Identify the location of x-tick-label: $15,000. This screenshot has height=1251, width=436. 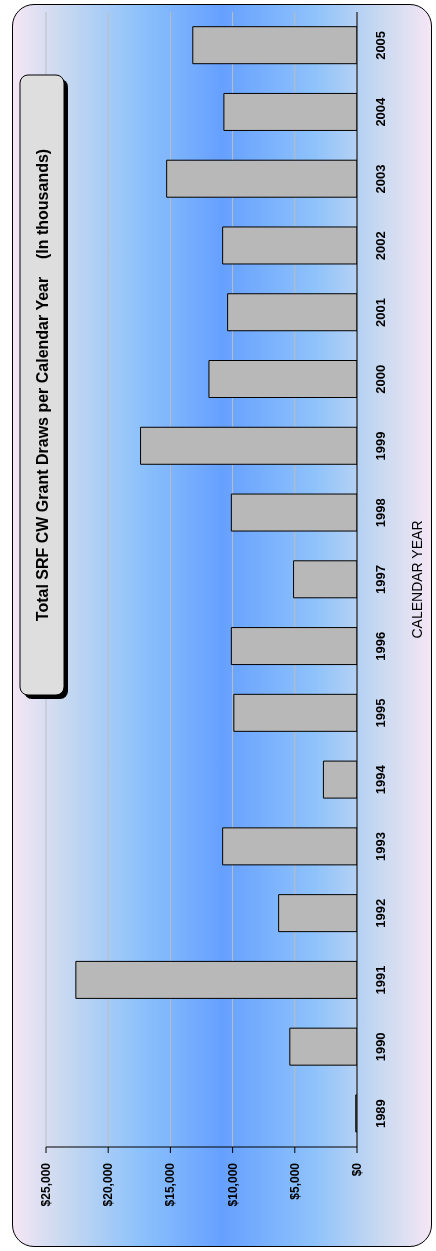
(170, 1184).